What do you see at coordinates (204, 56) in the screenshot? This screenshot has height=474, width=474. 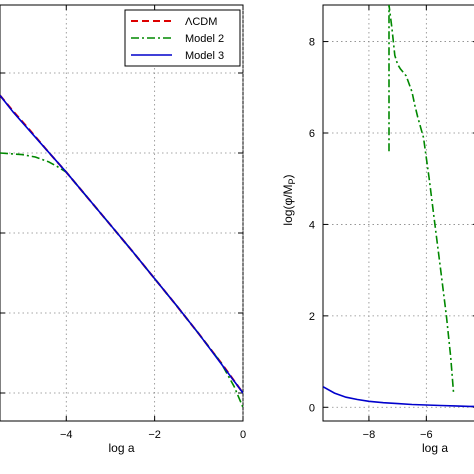 I see `legend-label-model-3: Model 3` at bounding box center [204, 56].